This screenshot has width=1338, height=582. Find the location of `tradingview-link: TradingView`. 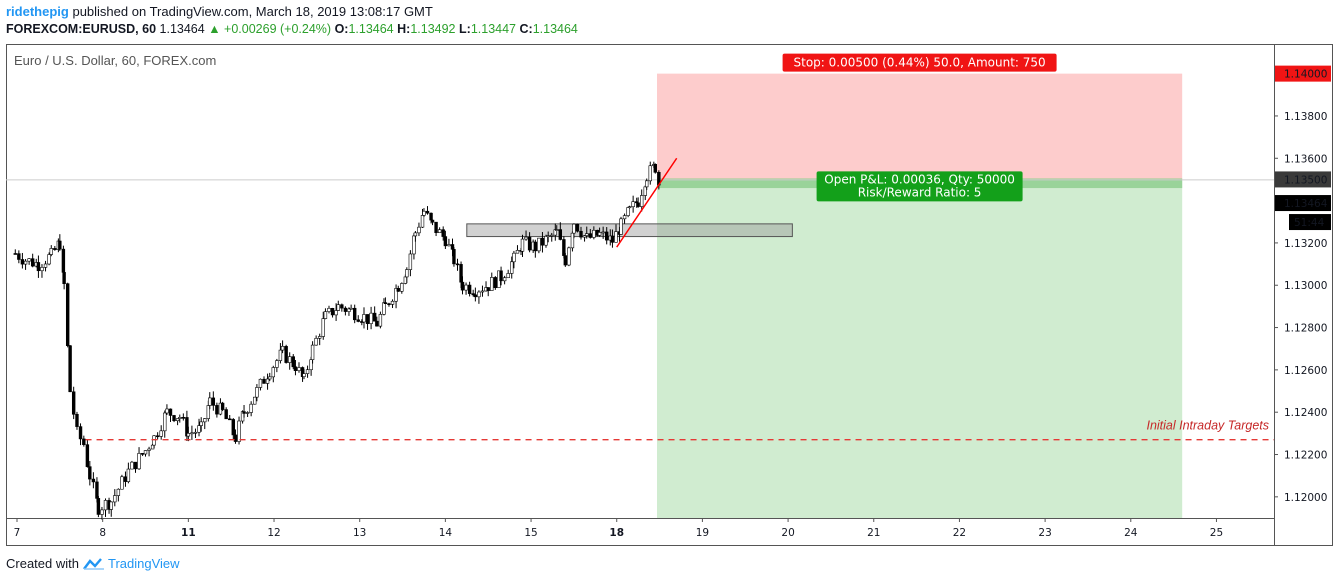

tradingview-link: TradingView is located at coordinates (131, 563).